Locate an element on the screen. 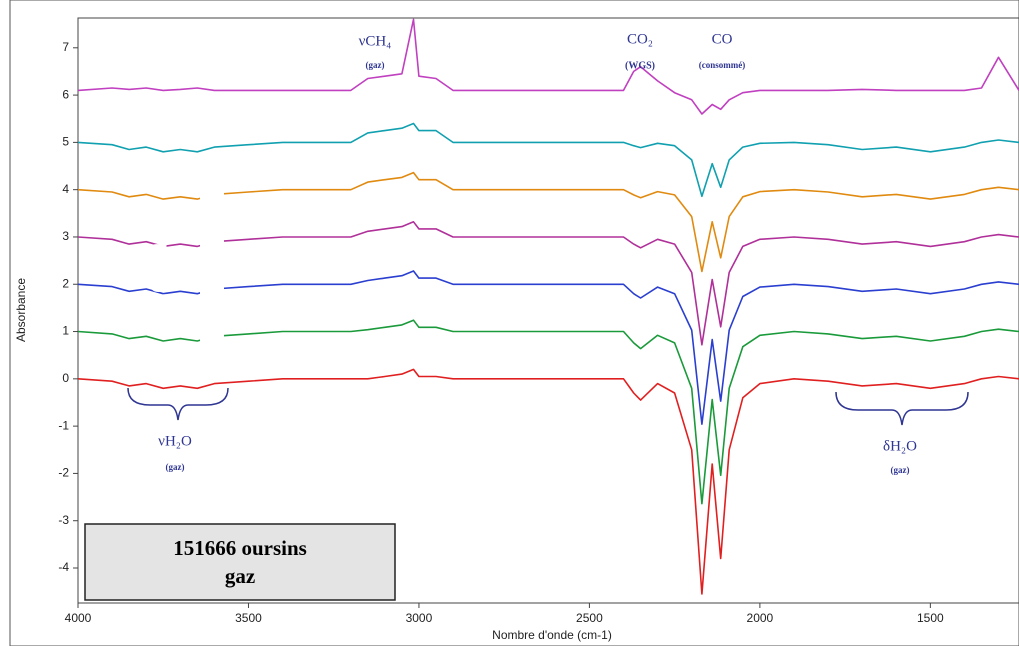 The image size is (1019, 646). x-tick-label: 3500 is located at coordinates (248, 618).